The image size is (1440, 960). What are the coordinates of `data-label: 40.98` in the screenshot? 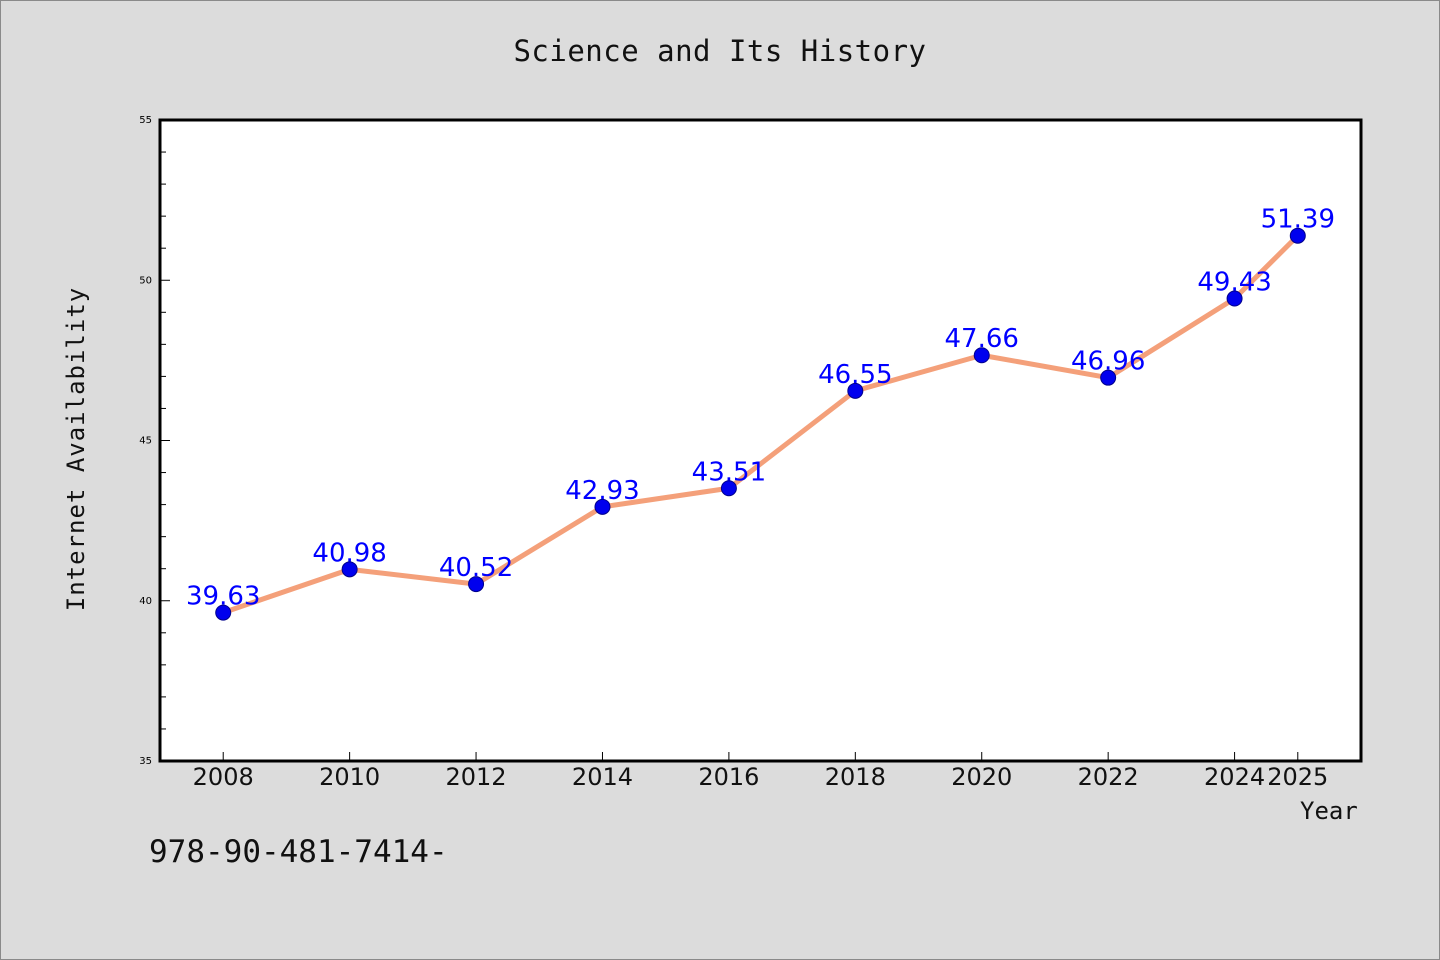 It's located at (349, 553).